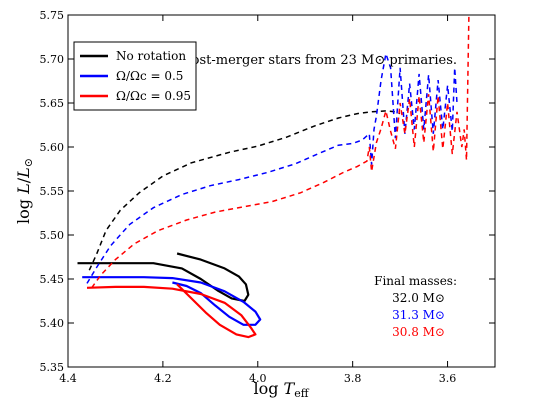 The width and height of the screenshot is (545, 409). I want to click on x-tick-label: 4.4, so click(68, 378).